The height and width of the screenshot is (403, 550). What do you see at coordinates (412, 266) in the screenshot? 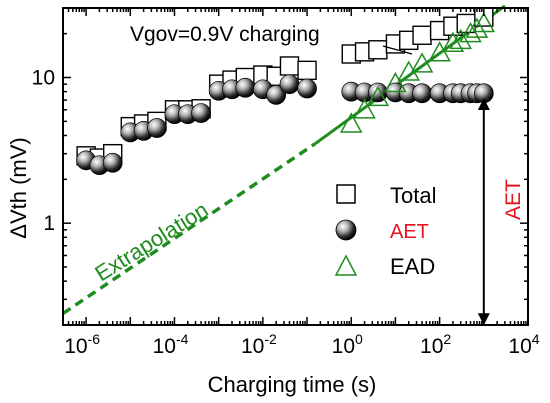
I see `legend-ead-label: EAD` at bounding box center [412, 266].